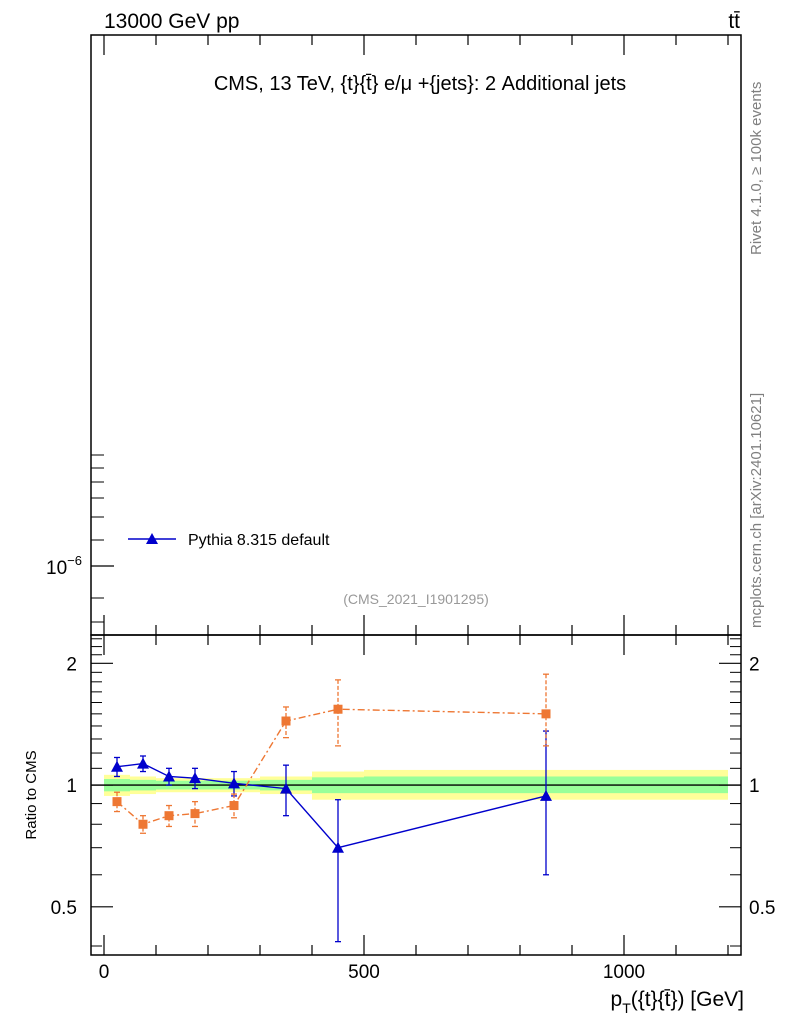 This screenshot has width=786, height=1024. What do you see at coordinates (64, 566) in the screenshot?
I see `main-ytick-label: 10−6` at bounding box center [64, 566].